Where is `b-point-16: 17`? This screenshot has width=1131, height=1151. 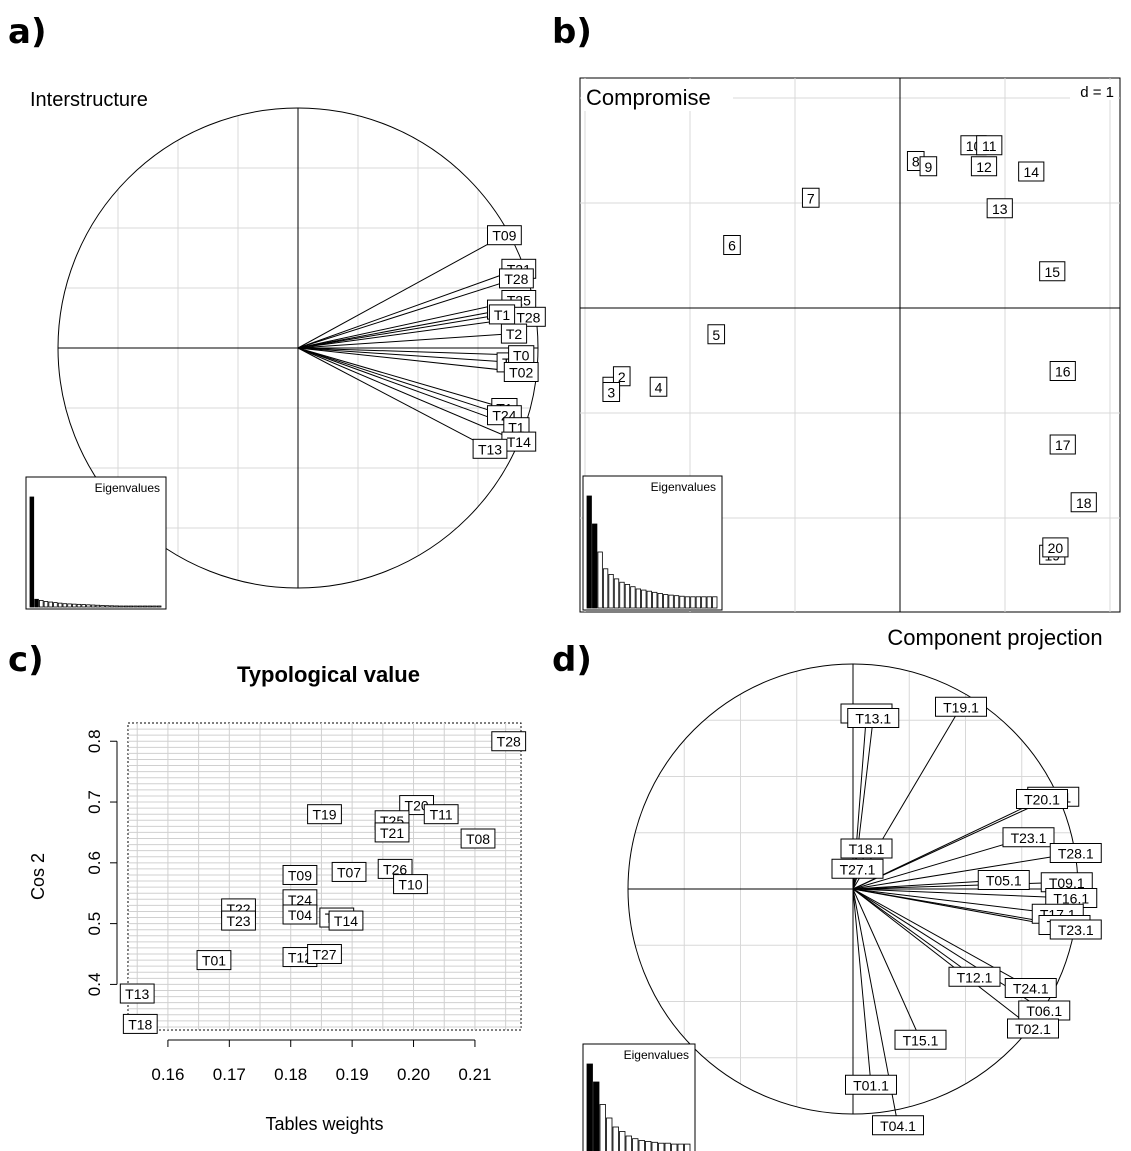 b-point-16: 17 is located at coordinates (1063, 445).